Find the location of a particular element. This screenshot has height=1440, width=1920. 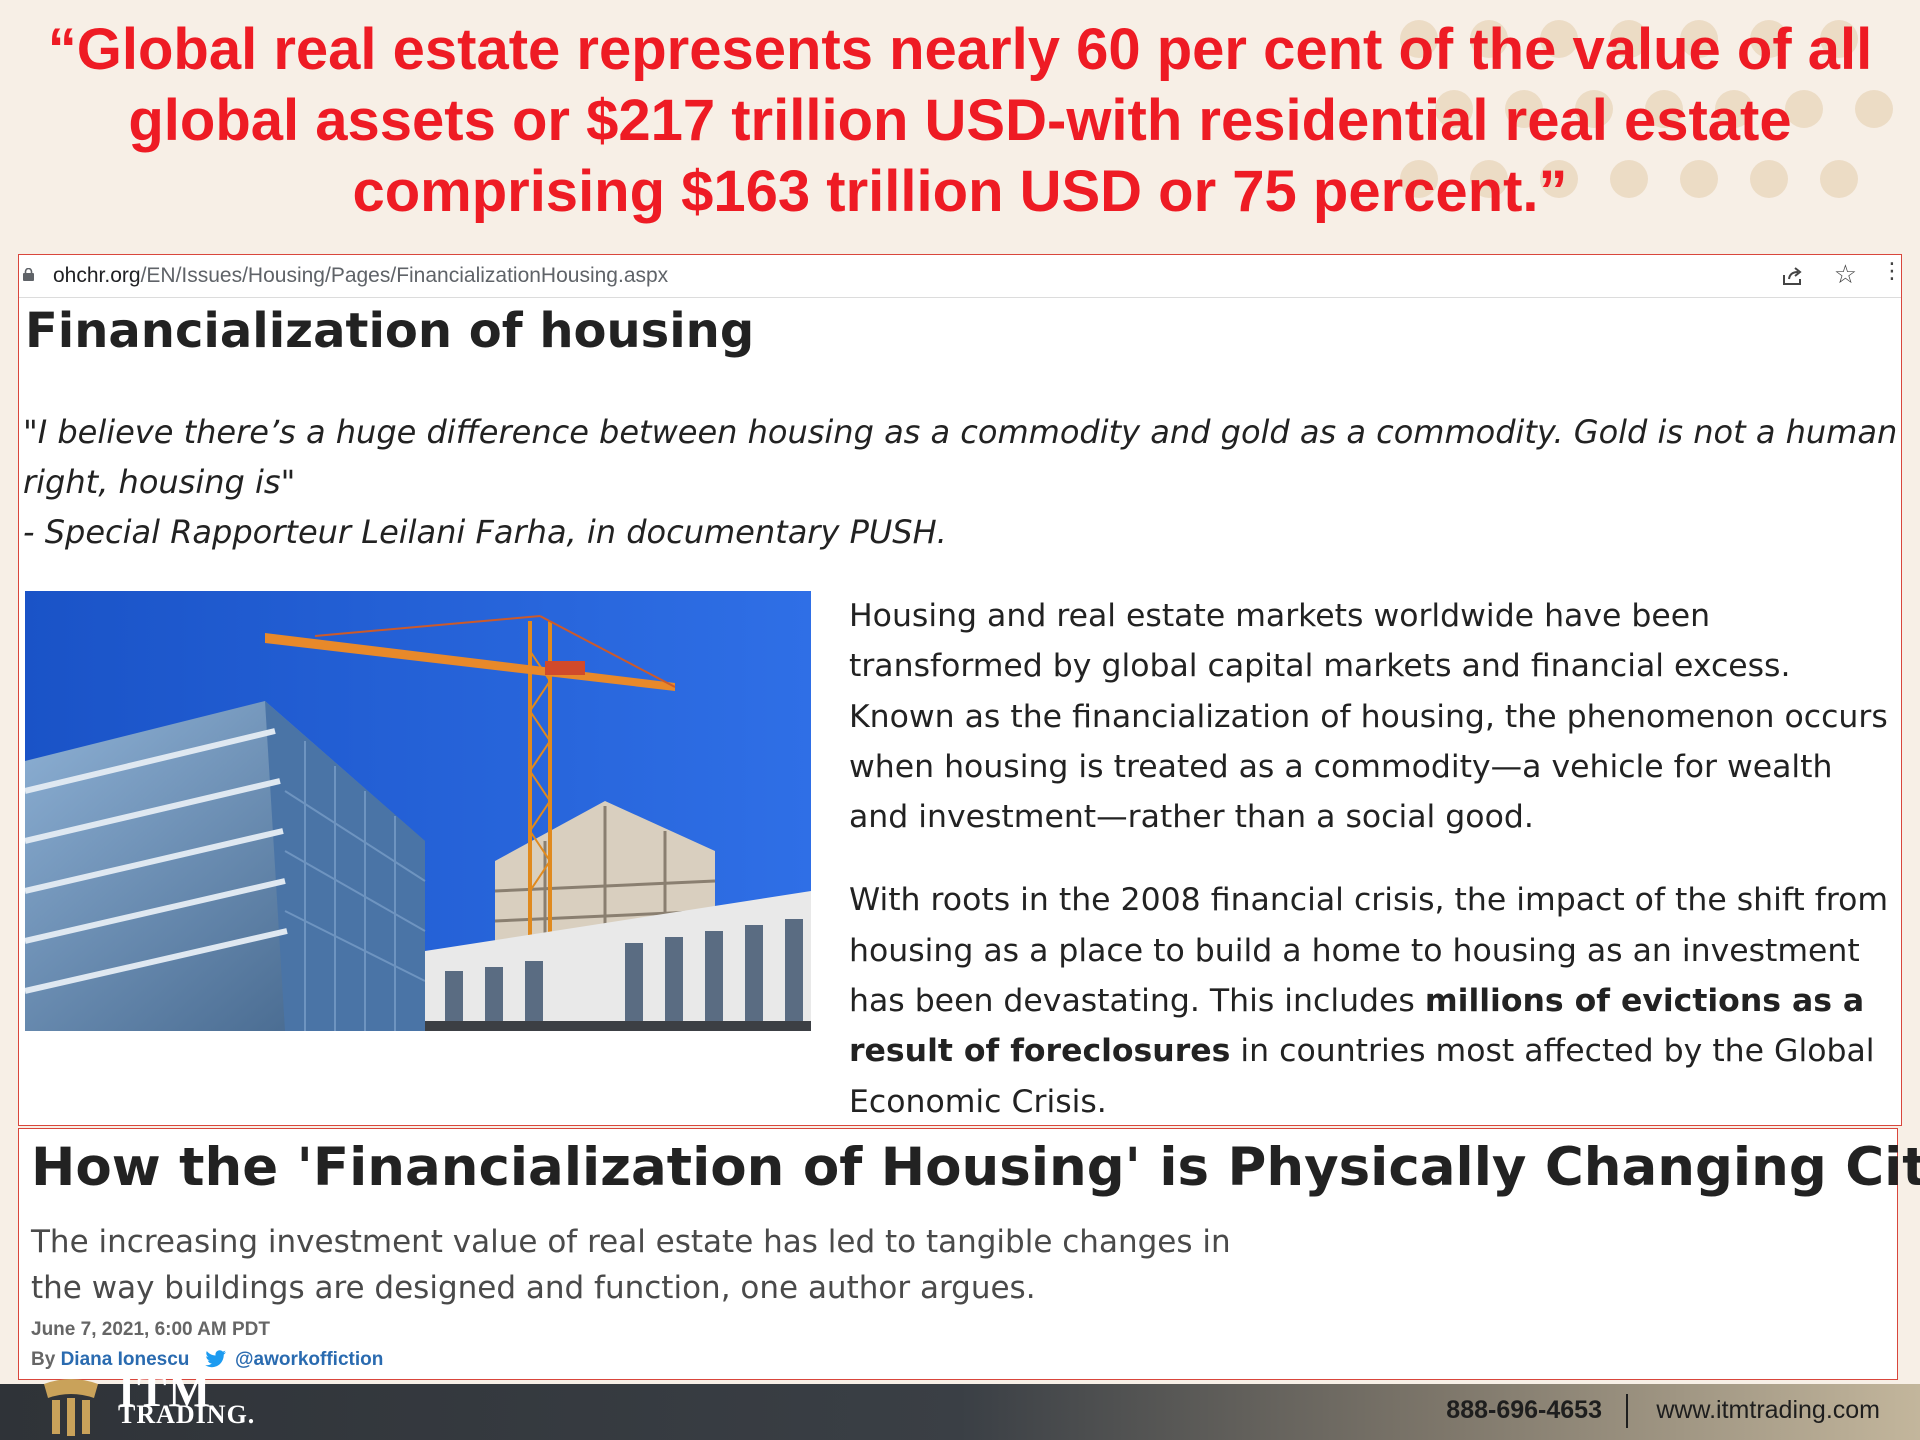

twitter-handle-link: @aworkoffiction is located at coordinates (309, 1359).